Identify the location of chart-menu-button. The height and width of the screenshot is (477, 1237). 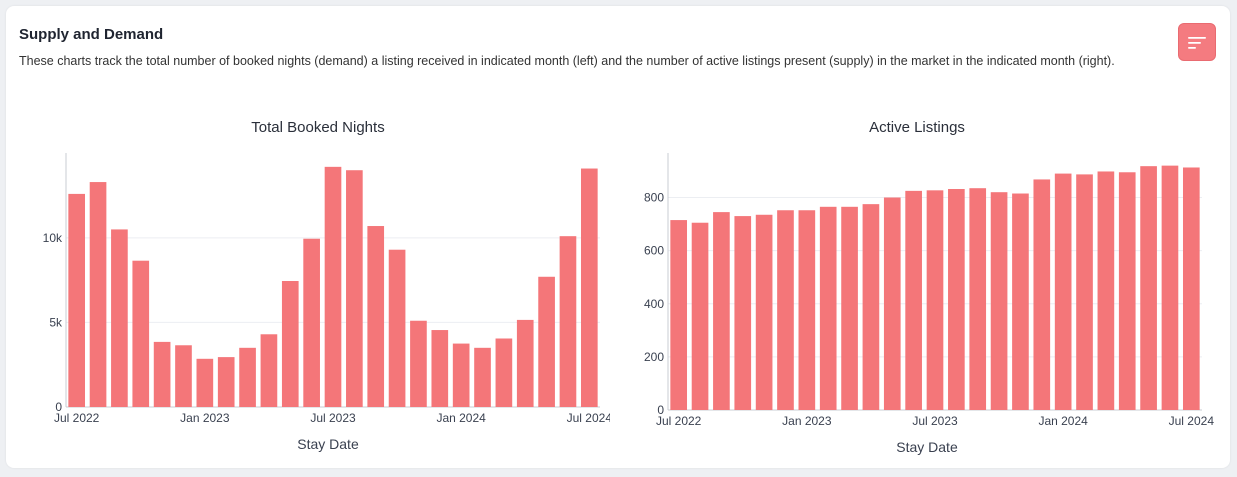
(1197, 42).